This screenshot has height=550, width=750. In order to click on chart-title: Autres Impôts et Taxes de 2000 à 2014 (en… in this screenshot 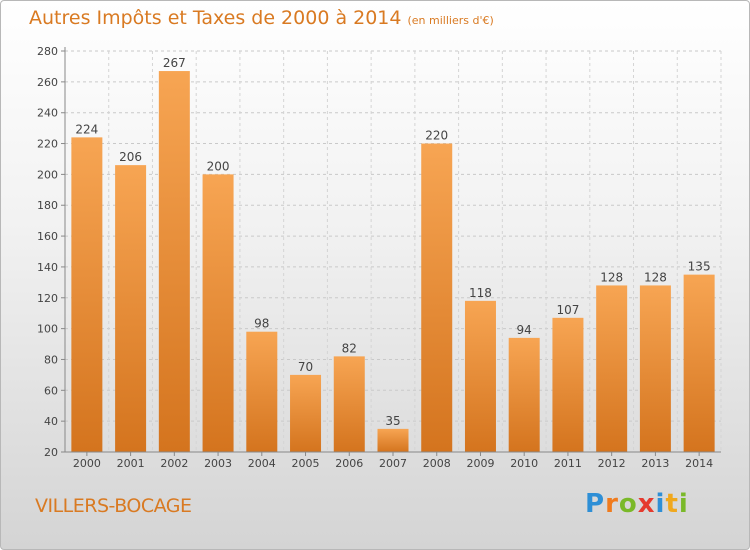, I will do `click(261, 18)`.